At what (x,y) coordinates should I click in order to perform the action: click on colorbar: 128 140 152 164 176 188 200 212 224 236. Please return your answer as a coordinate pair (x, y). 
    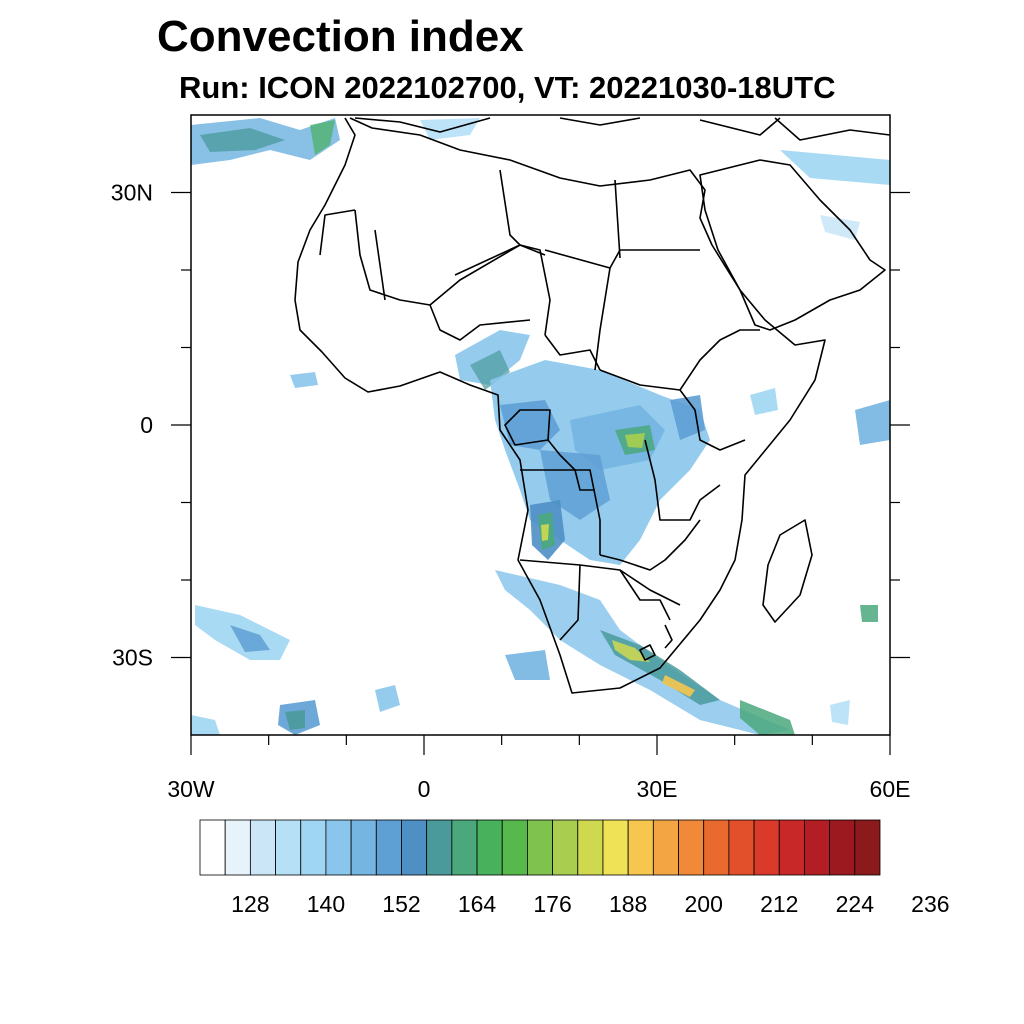
    Looking at the image, I should click on (574, 868).